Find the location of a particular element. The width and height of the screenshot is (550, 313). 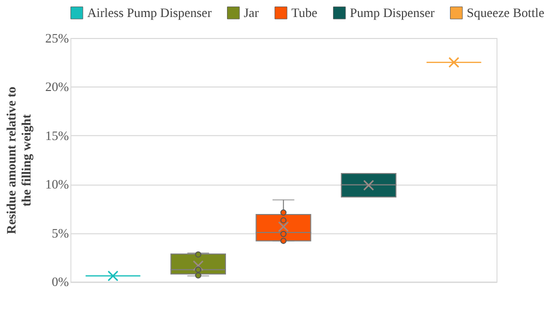

y-tick-label: 20% is located at coordinates (57, 87).